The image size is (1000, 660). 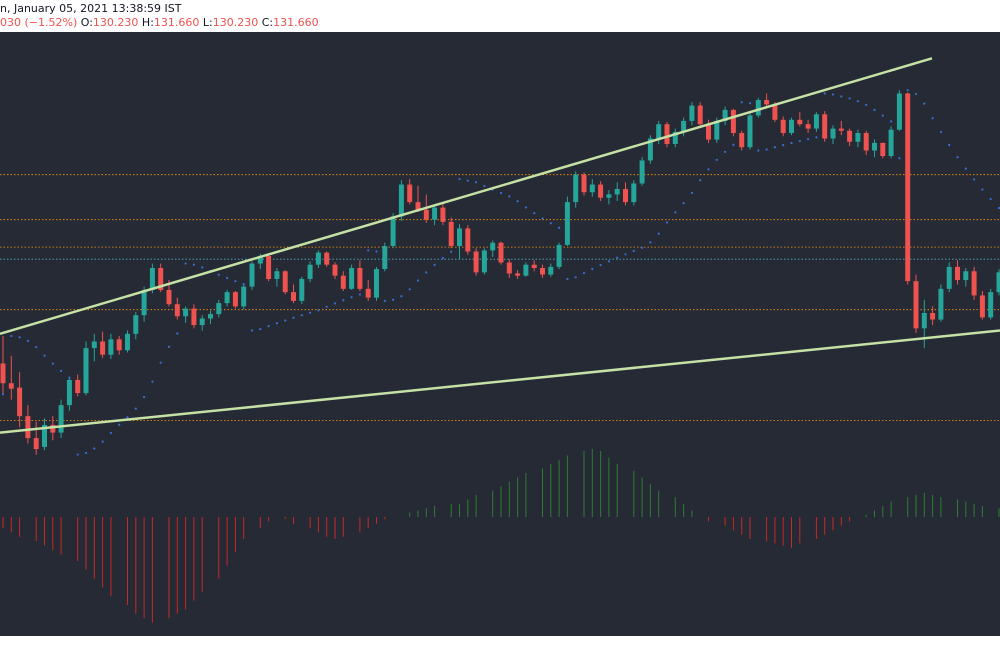 What do you see at coordinates (207, 22) in the screenshot?
I see `low-label: L:` at bounding box center [207, 22].